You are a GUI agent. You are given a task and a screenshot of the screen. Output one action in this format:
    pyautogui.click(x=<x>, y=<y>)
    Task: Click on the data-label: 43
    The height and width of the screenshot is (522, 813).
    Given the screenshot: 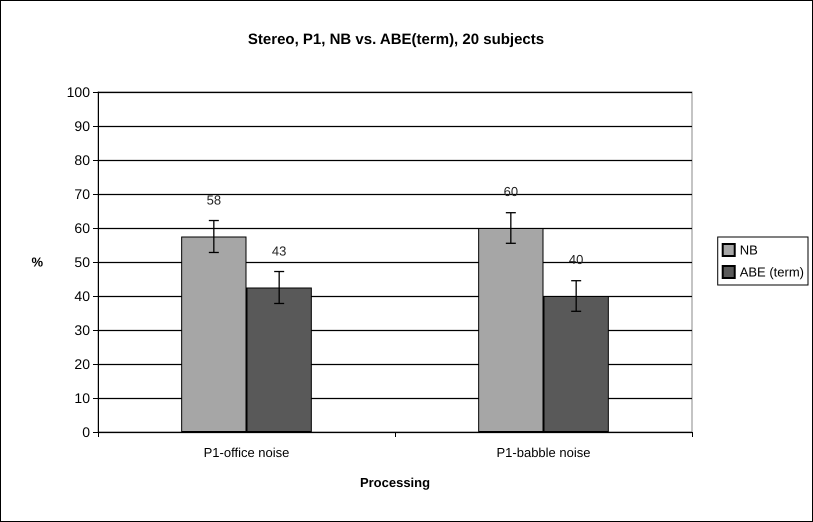 What is the action you would take?
    pyautogui.click(x=279, y=251)
    